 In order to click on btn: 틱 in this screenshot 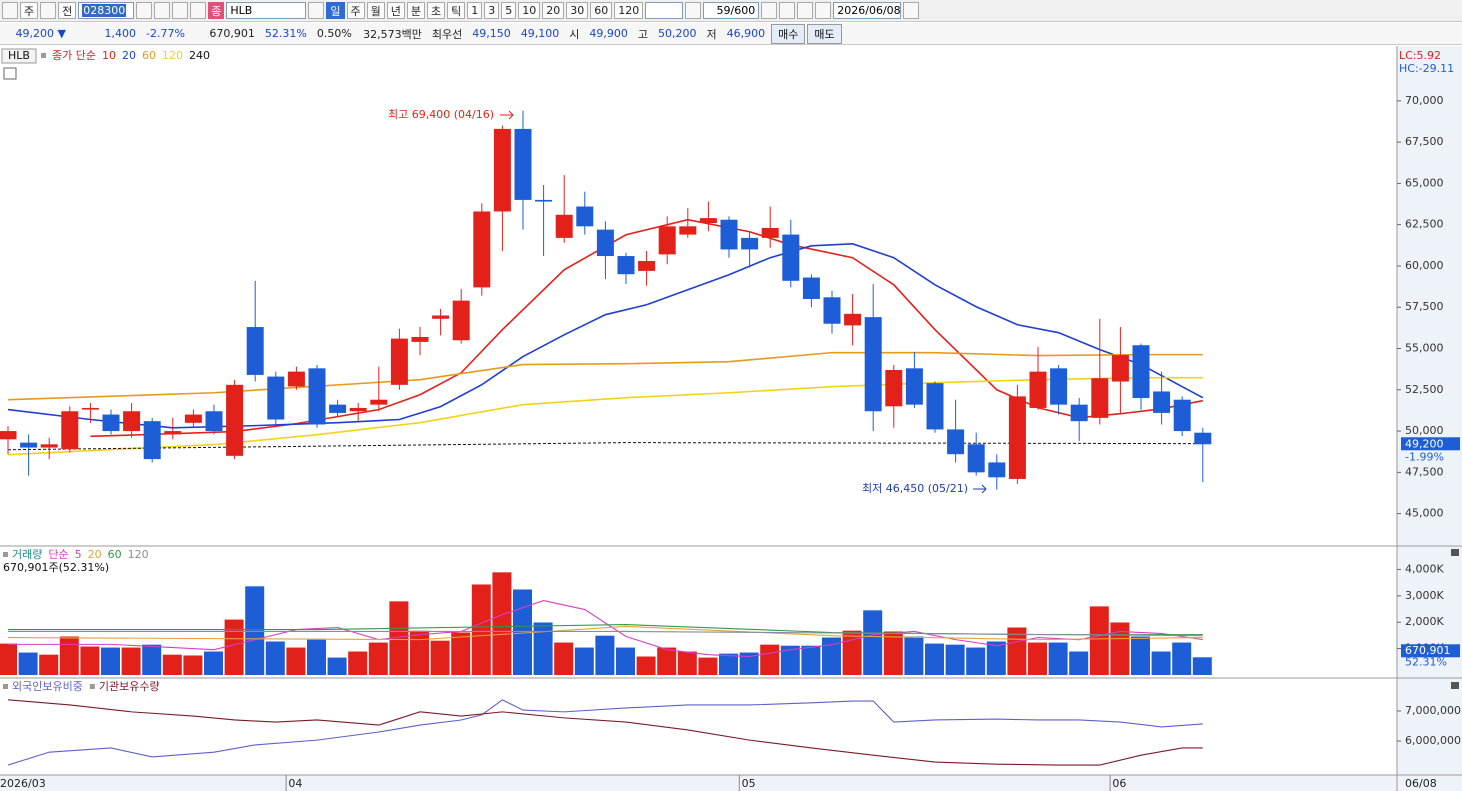, I will do `click(456, 10)`.